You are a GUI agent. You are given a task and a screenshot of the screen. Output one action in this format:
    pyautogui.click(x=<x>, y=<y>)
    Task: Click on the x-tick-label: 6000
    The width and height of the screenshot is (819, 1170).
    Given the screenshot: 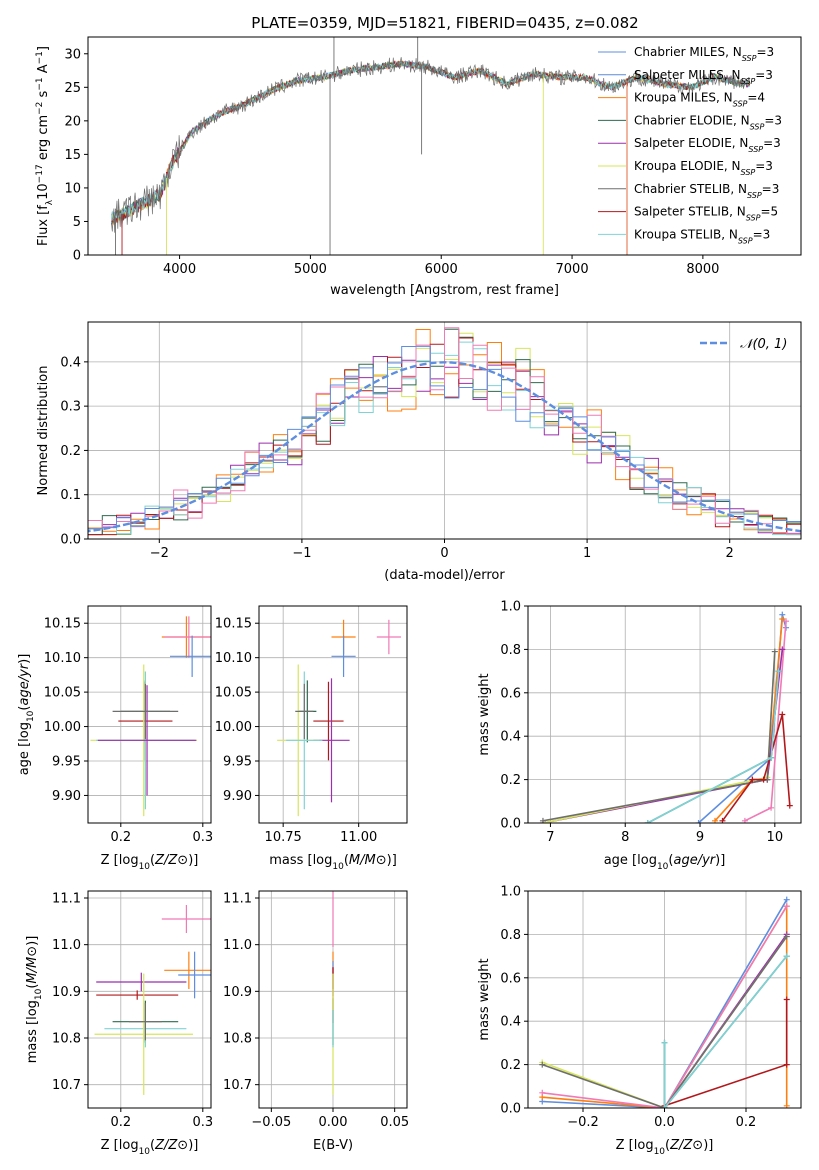 What is the action you would take?
    pyautogui.click(x=441, y=269)
    